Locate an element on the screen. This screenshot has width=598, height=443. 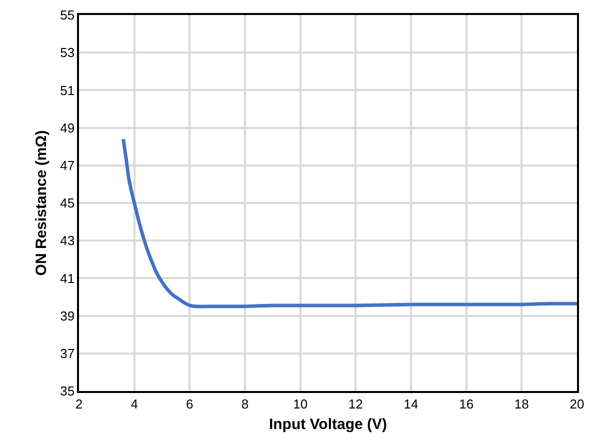
y-tick-label: 53 is located at coordinates (67, 52).